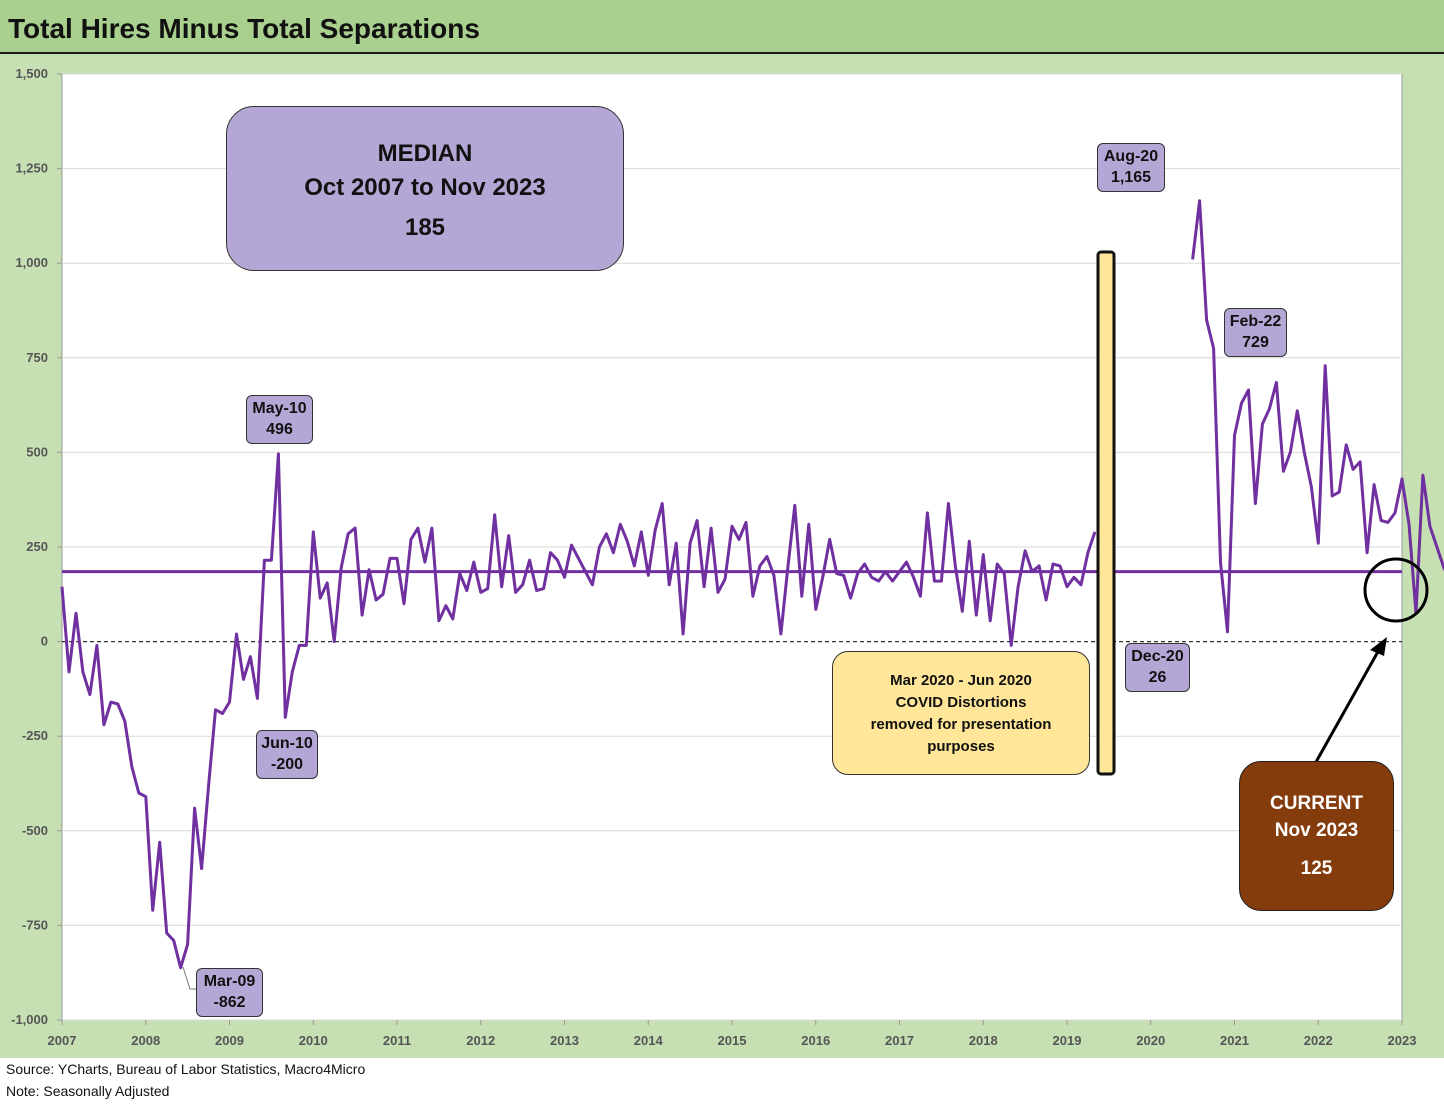 The height and width of the screenshot is (1104, 1444). What do you see at coordinates (35, 735) in the screenshot?
I see `y-tick-label: -250` at bounding box center [35, 735].